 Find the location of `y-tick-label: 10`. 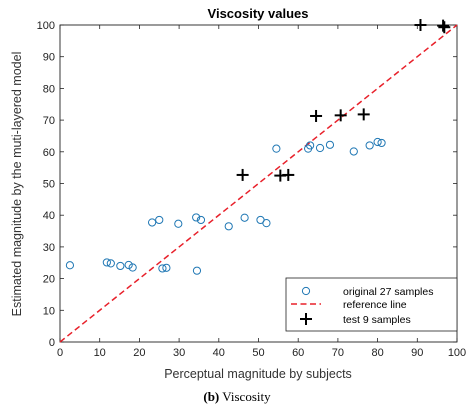

y-tick-label: 10 is located at coordinates (49, 311).